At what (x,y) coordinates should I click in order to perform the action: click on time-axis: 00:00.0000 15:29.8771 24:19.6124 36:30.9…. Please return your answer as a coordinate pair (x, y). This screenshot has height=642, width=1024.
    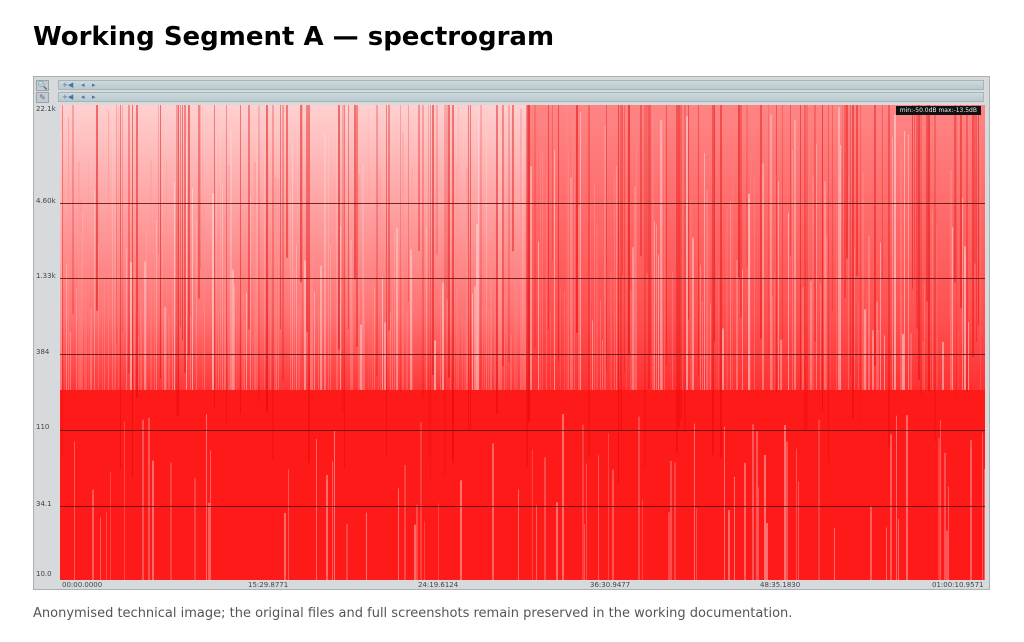
    Looking at the image, I should click on (522, 585).